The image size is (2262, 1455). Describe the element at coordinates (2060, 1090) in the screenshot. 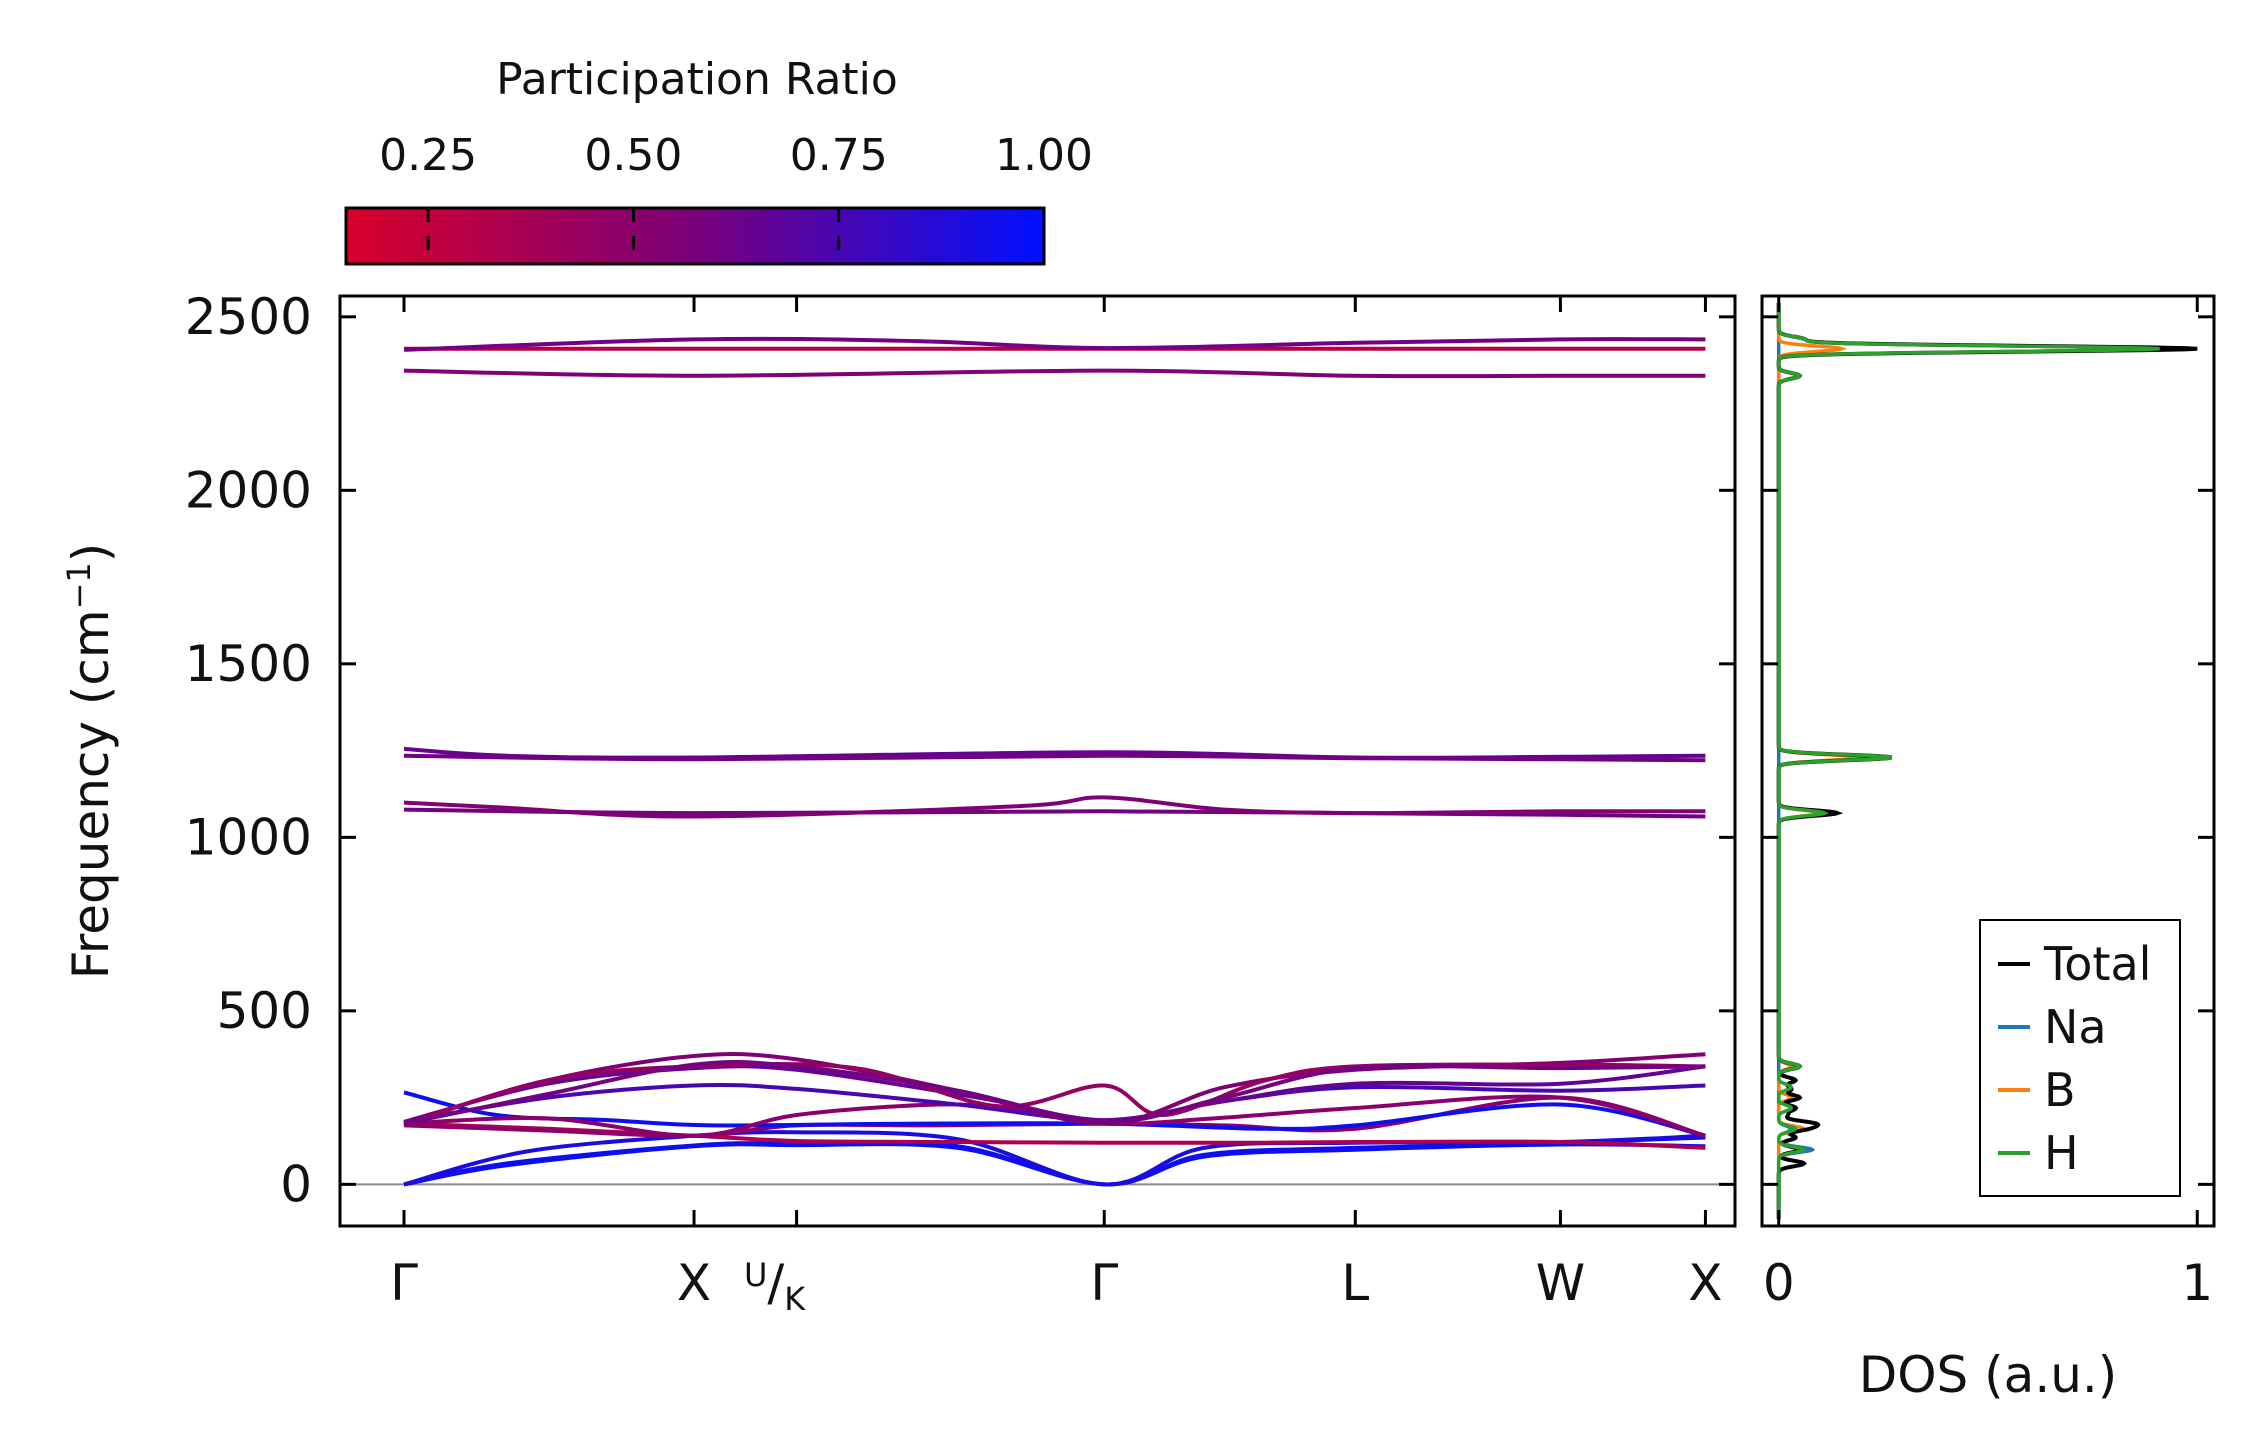

I see `legend-label-B: B` at that location.